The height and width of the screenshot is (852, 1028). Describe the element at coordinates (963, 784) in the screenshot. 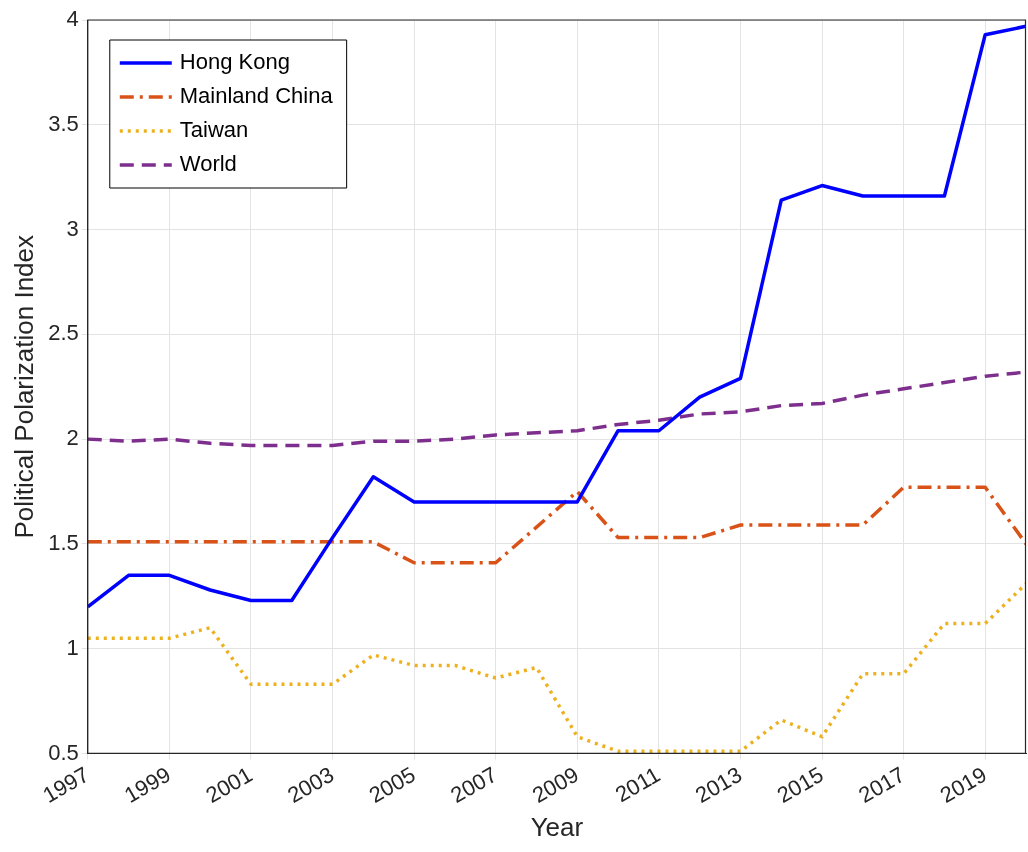

I see `x-tick-label: 2019` at that location.